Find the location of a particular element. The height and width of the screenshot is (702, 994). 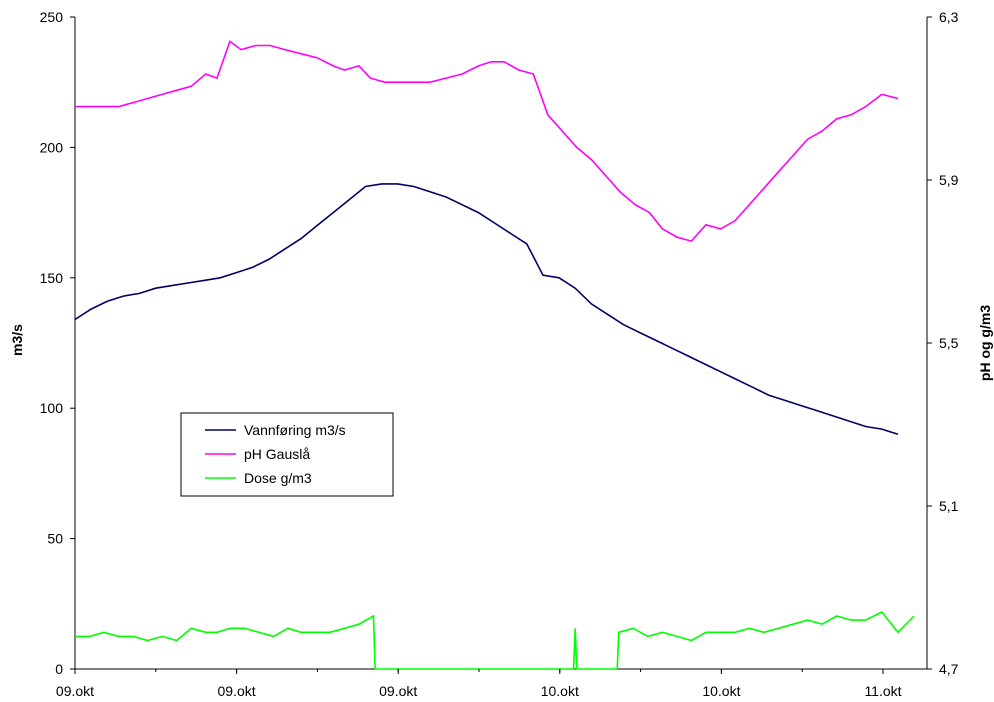

y-left-tick-label: 150 is located at coordinates (52, 278).